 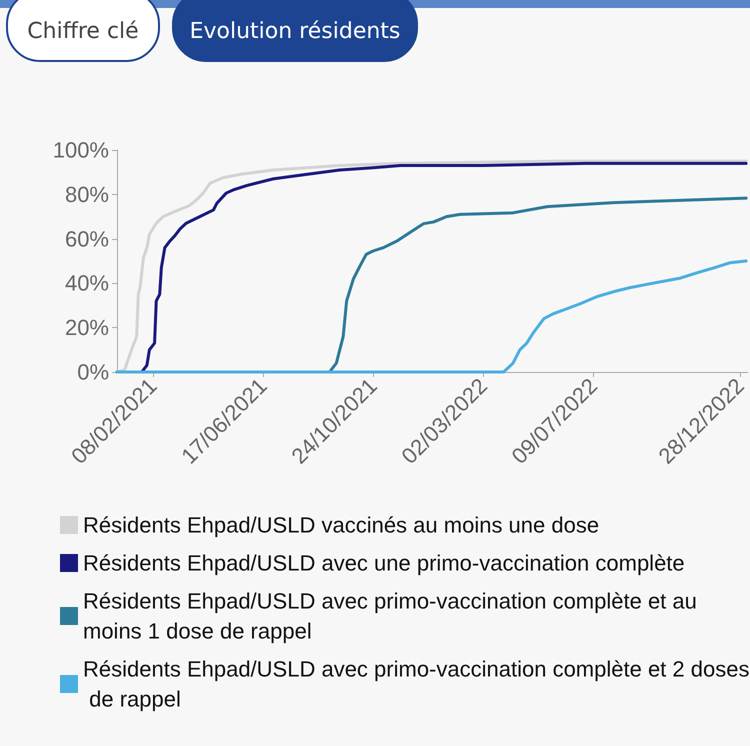 I want to click on y-tick-label: 20%, so click(x=86, y=327).